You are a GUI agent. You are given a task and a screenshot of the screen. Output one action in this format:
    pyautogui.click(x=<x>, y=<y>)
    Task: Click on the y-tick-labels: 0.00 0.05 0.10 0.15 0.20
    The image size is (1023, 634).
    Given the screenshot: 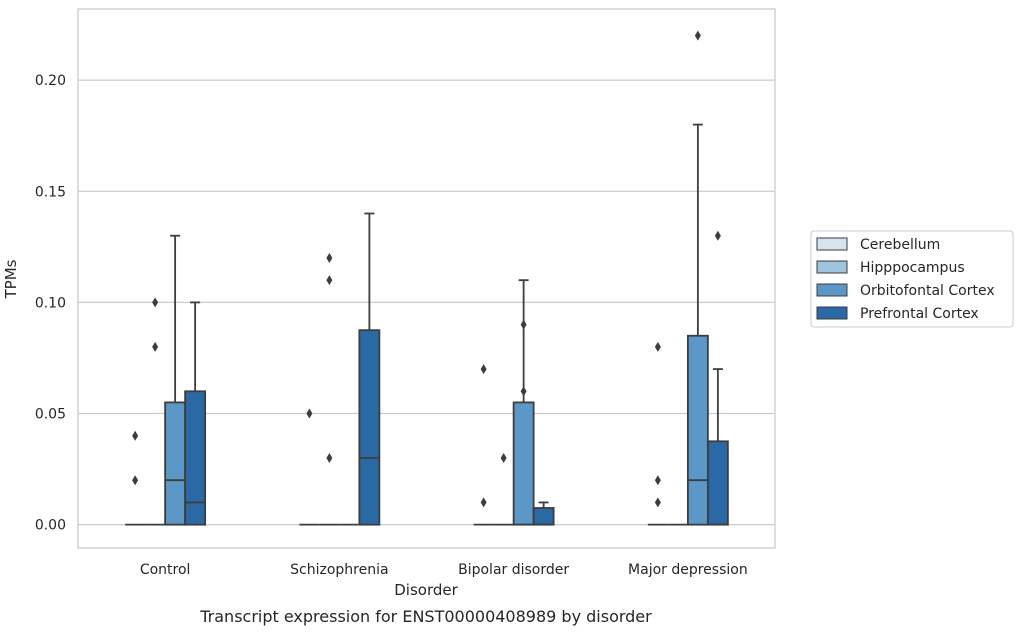 What is the action you would take?
    pyautogui.click(x=50, y=303)
    